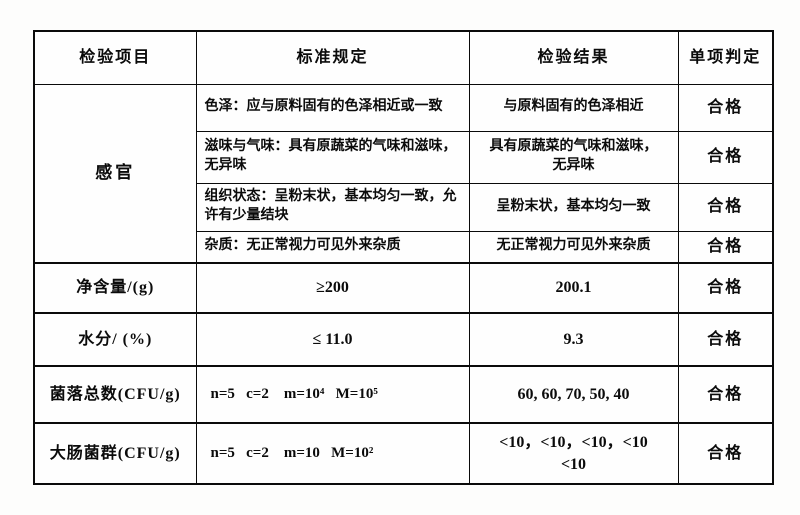  Describe the element at coordinates (573, 247) in the screenshot. I see `cell-impurity-result: 无正常视力可见外来杂质` at that location.